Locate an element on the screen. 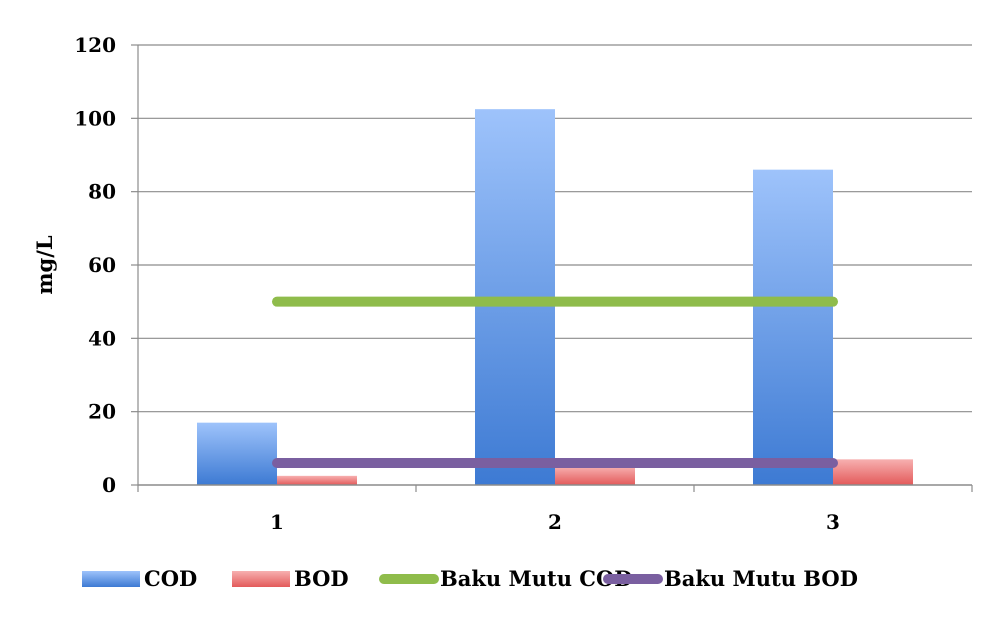 The image size is (1003, 620). y-axis-title: mg/L is located at coordinates (44, 265).